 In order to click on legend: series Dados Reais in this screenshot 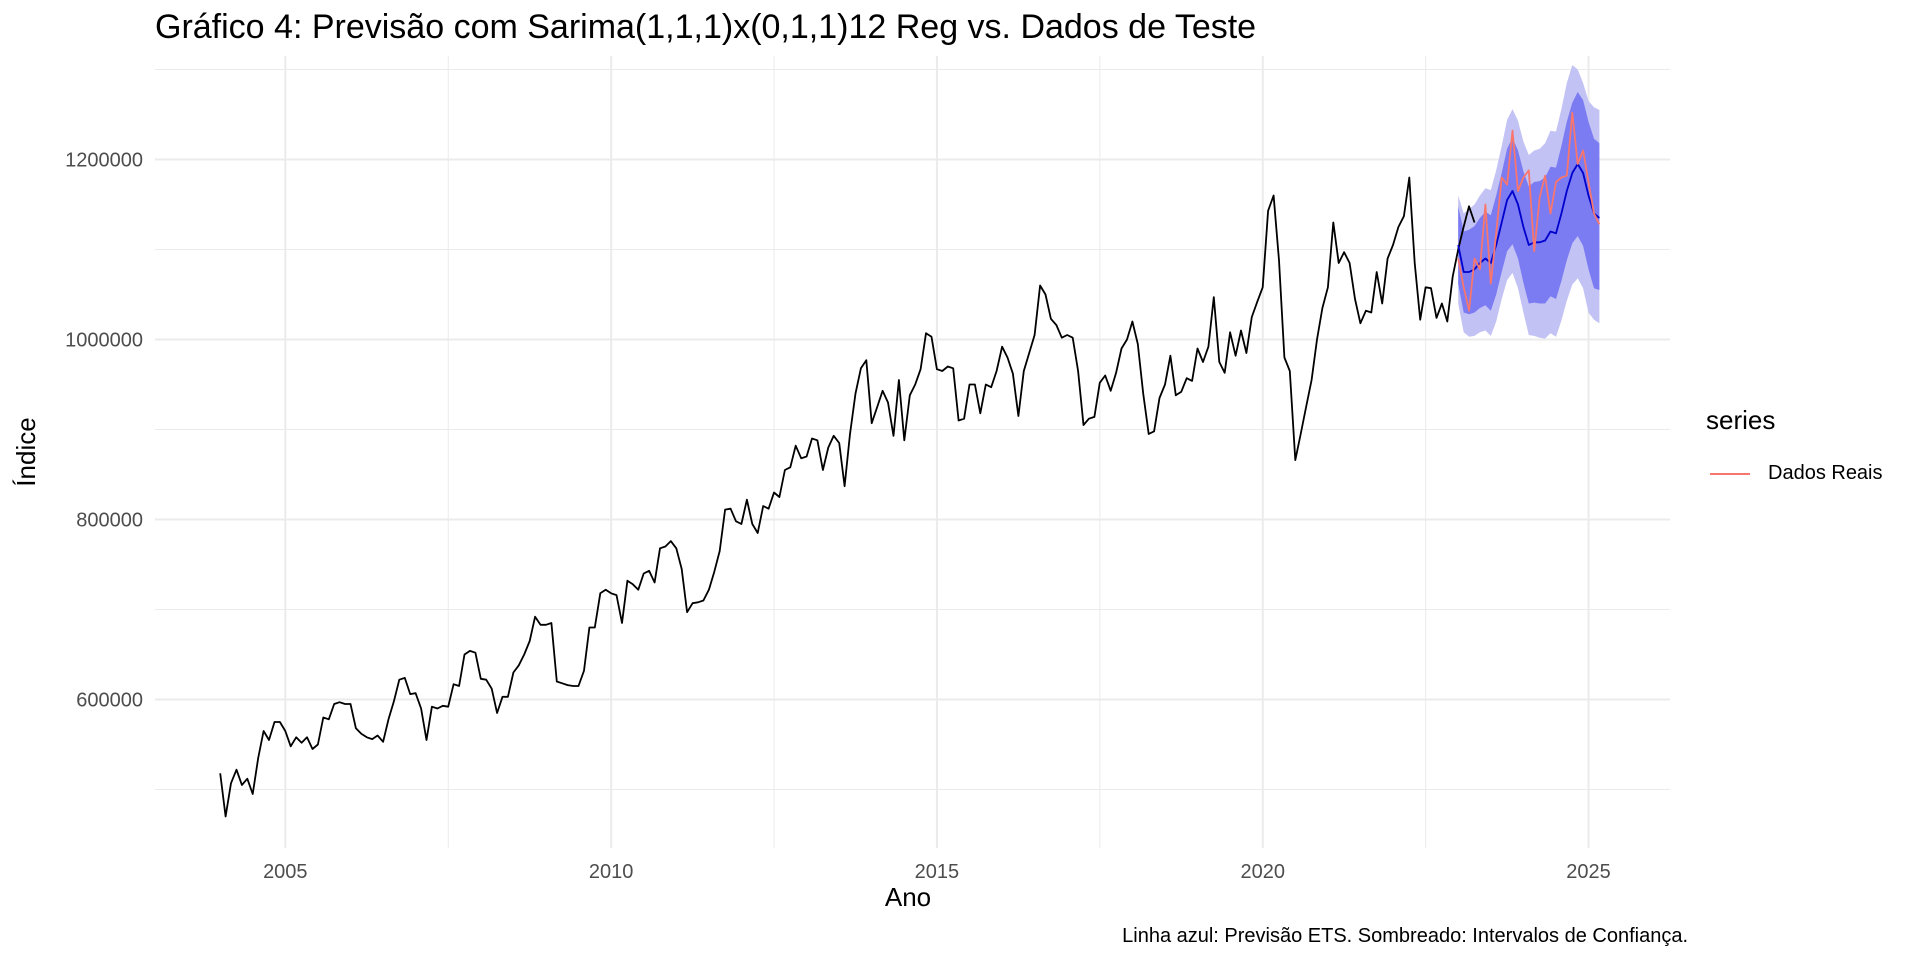, I will do `click(1794, 445)`.